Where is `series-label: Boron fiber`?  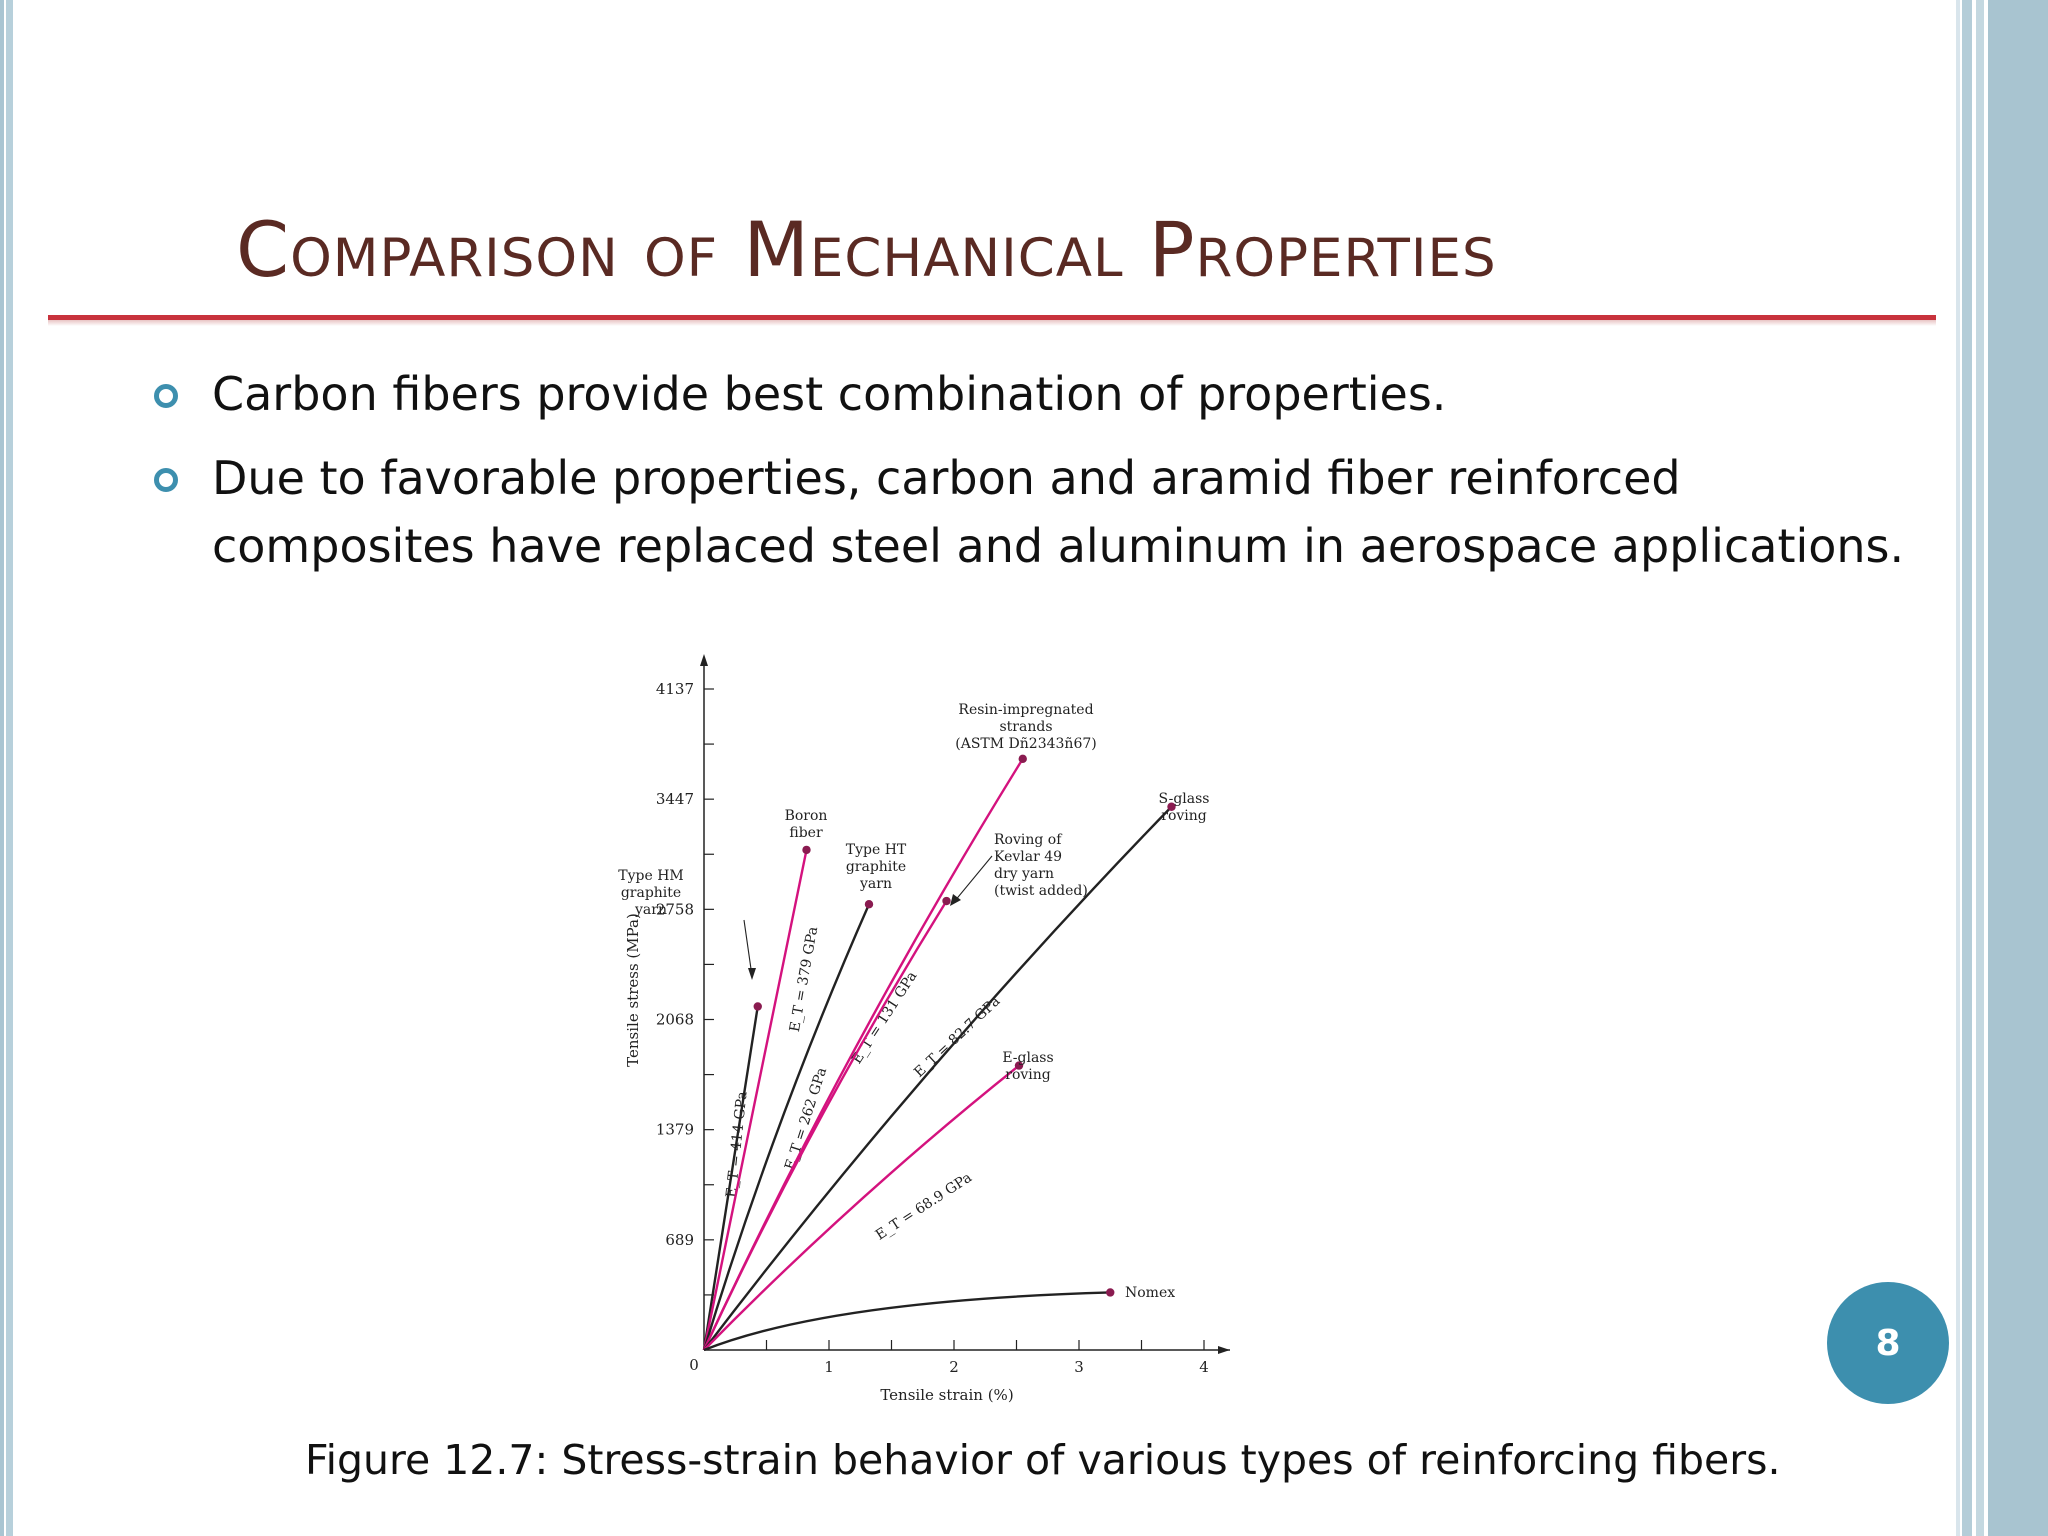 series-label: Boron fiber is located at coordinates (806, 824).